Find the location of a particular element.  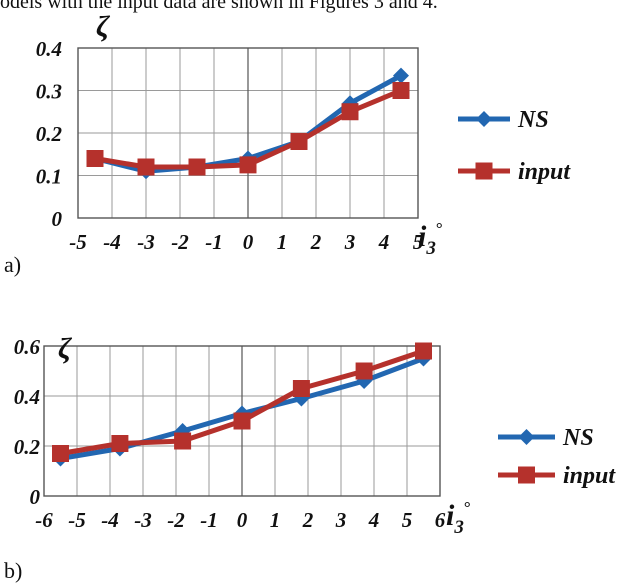

x-tick-label: 6 is located at coordinates (440, 520).